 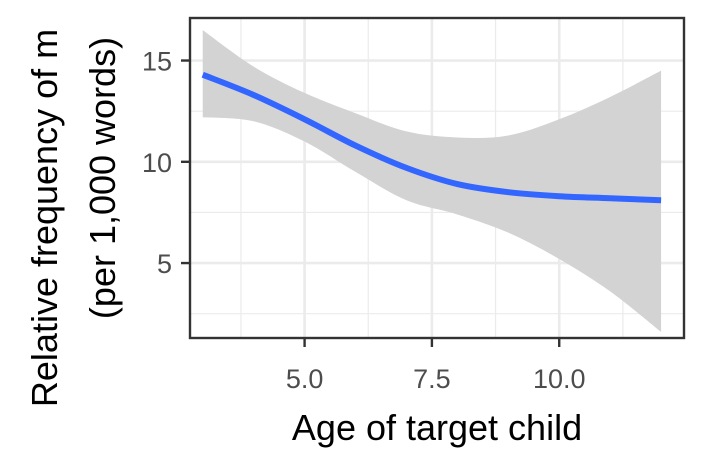 What do you see at coordinates (157, 62) in the screenshot?
I see `y-tick-label: 15` at bounding box center [157, 62].